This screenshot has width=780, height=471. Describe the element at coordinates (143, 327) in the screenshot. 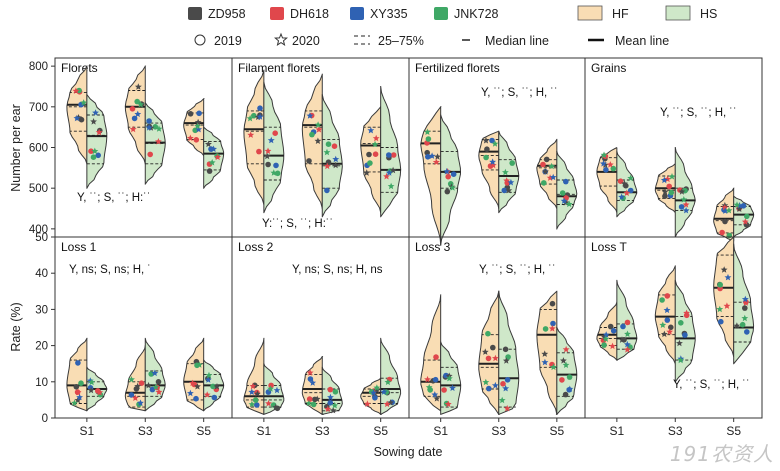

I see `panel-loss-1: Loss 1 Y, ns; S, ns; H, ˙` at that location.